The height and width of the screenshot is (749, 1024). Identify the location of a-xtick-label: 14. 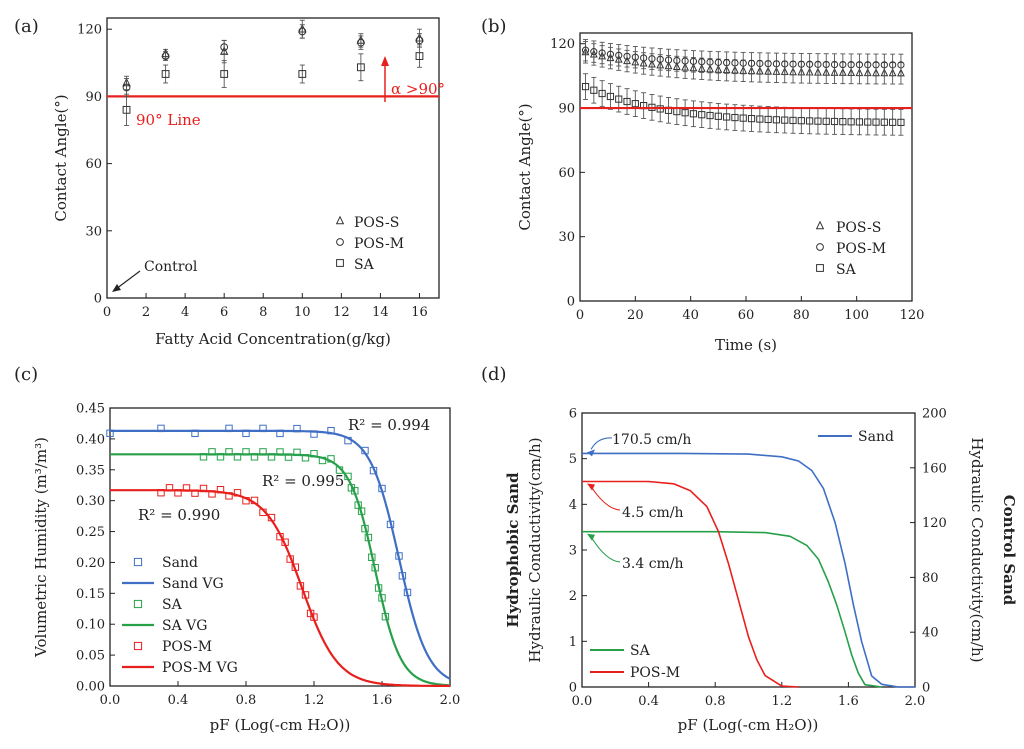
(380, 312).